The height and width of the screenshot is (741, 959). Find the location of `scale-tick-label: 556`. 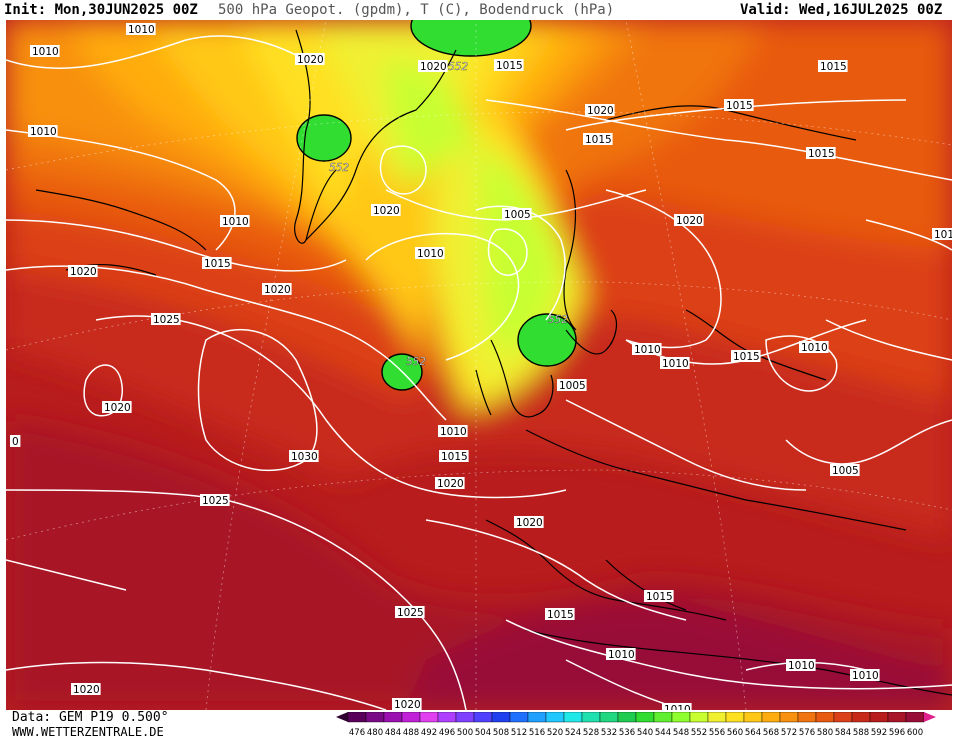

scale-tick-label: 556 is located at coordinates (717, 733).